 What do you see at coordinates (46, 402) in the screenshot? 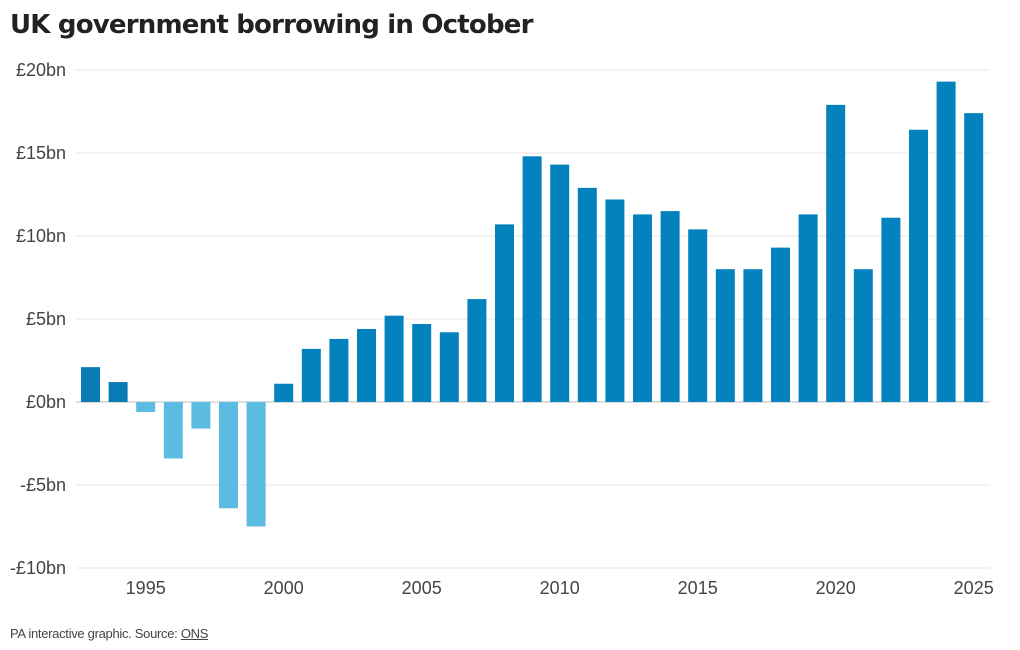
I see `y-tick-label: £0bn` at bounding box center [46, 402].